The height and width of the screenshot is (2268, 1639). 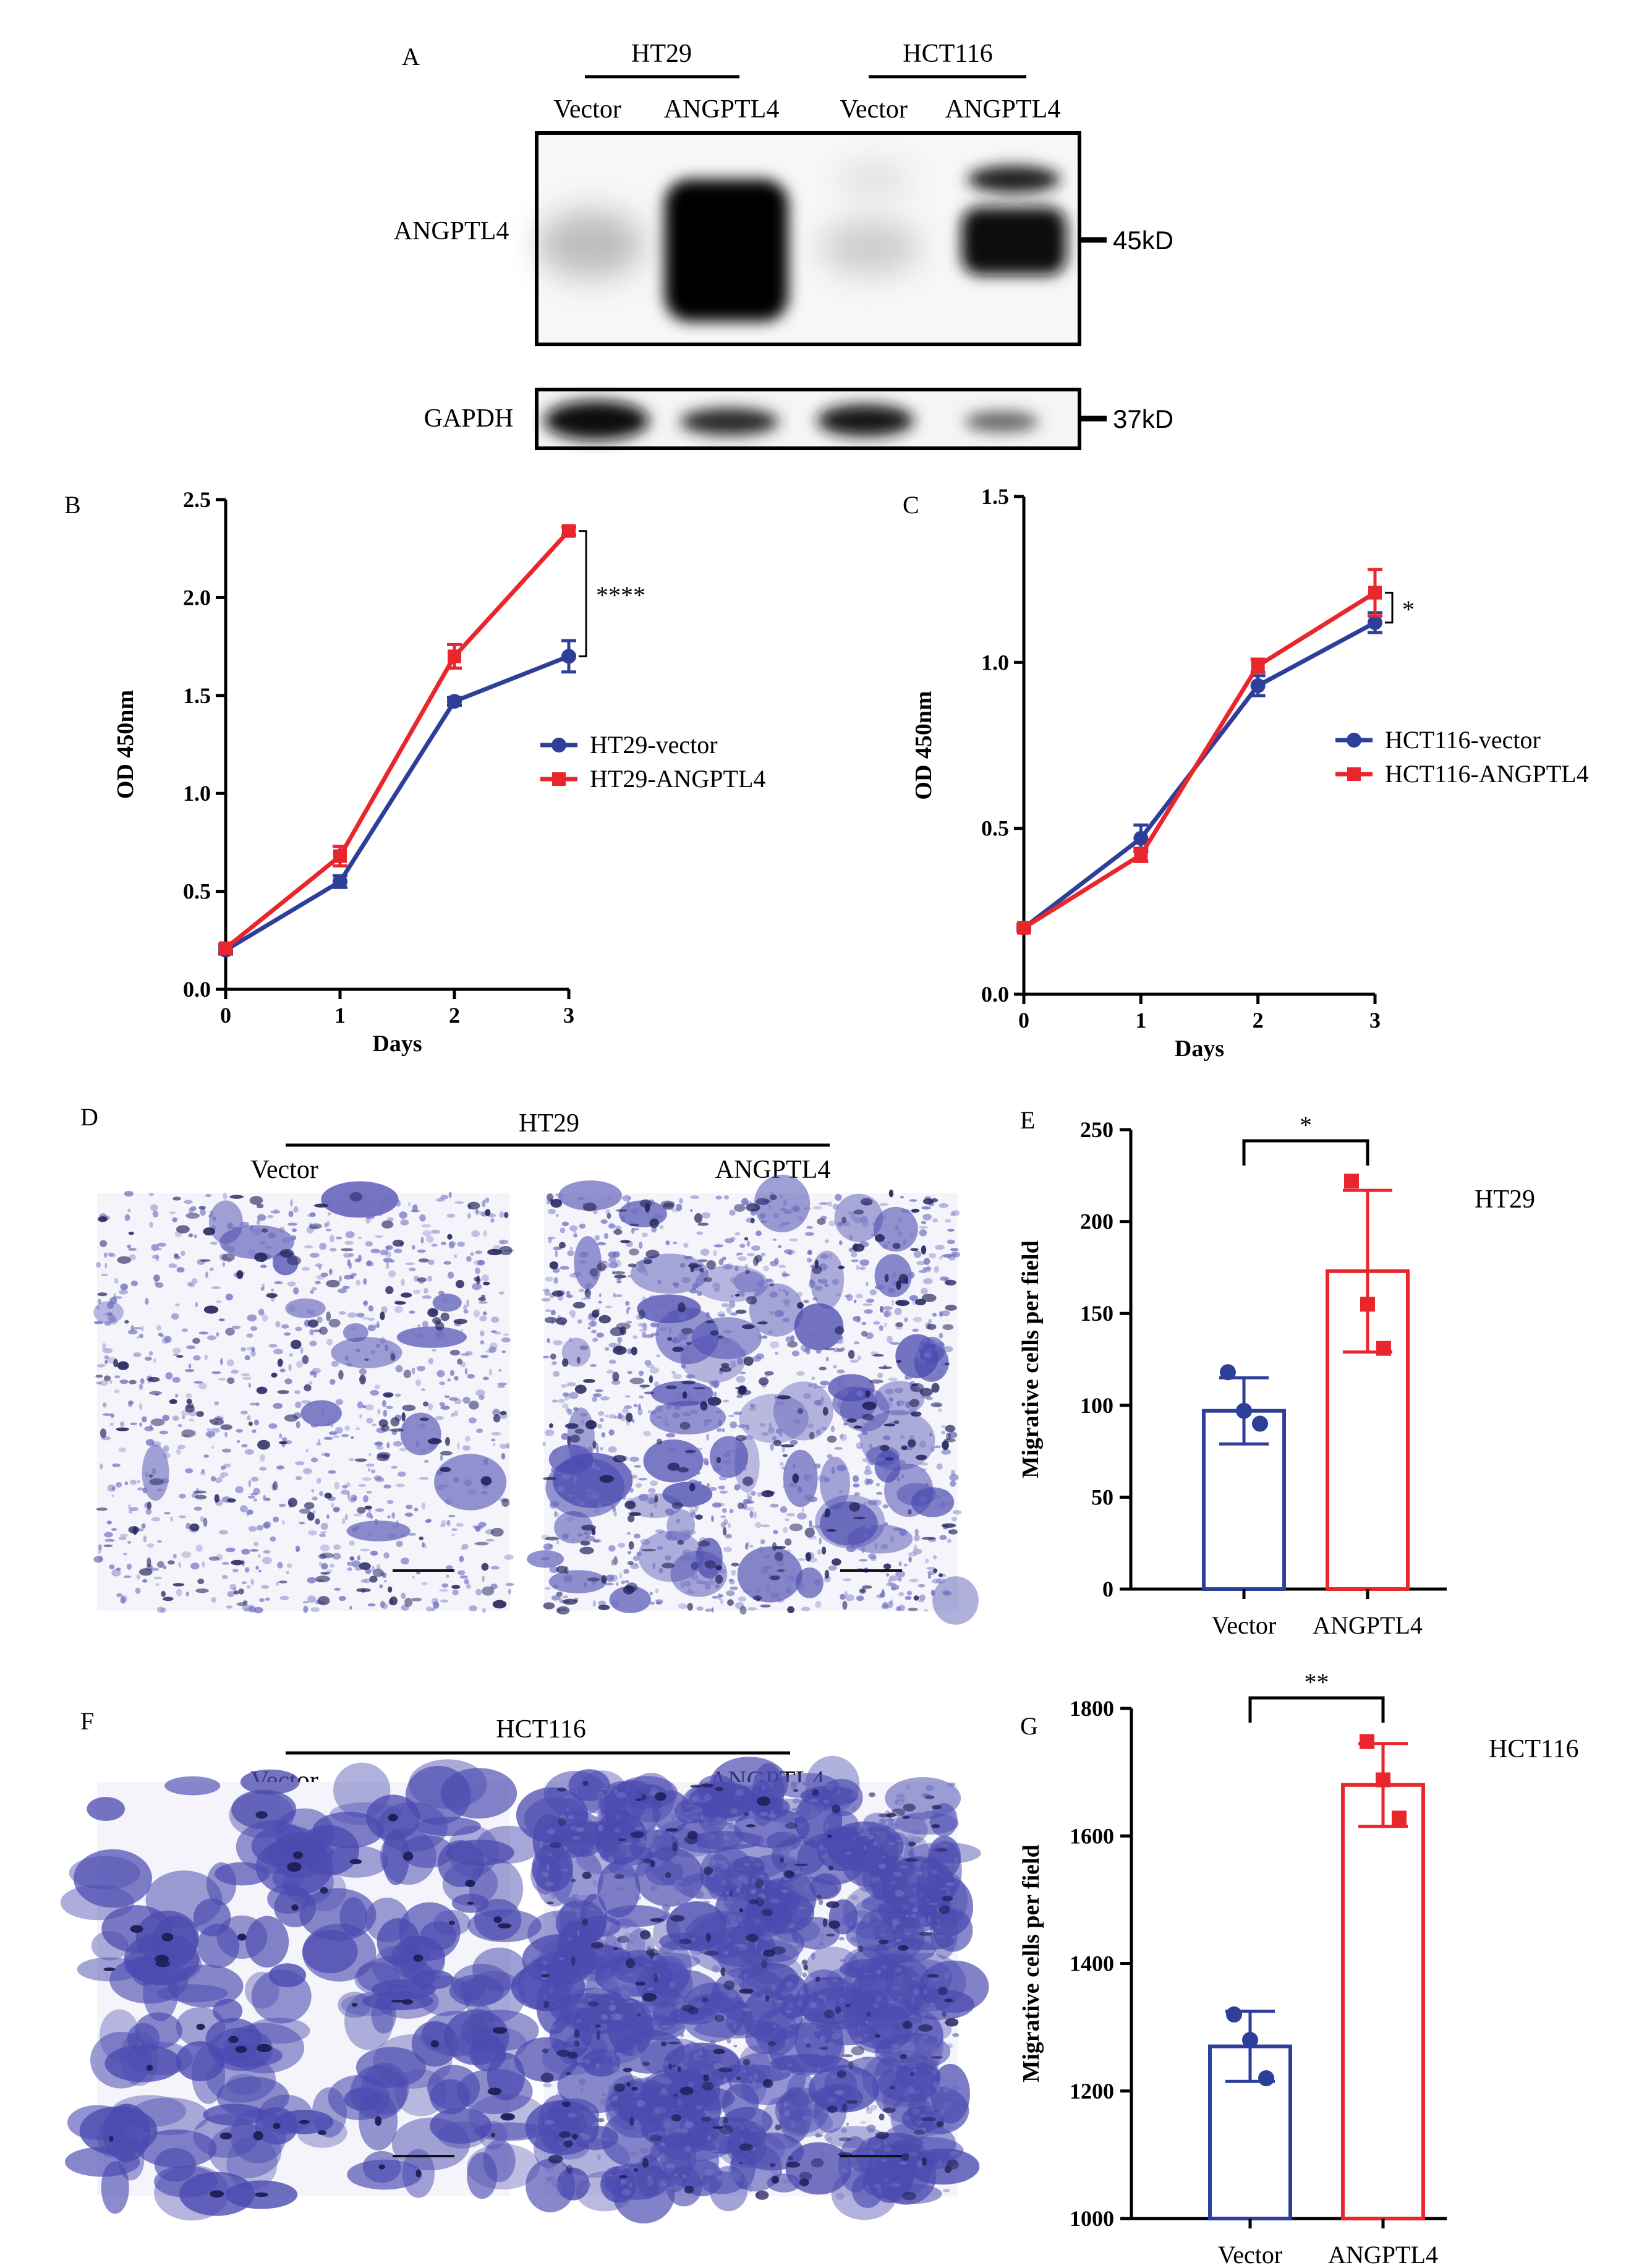 I want to click on bar, so click(x=1383, y=2001).